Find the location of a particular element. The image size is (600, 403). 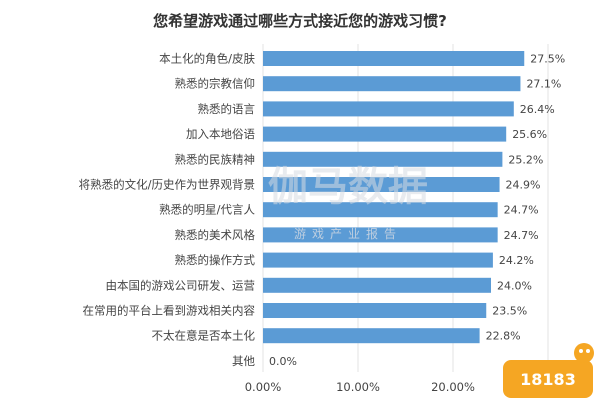

badge-logo: 18183 is located at coordinates (548, 370).